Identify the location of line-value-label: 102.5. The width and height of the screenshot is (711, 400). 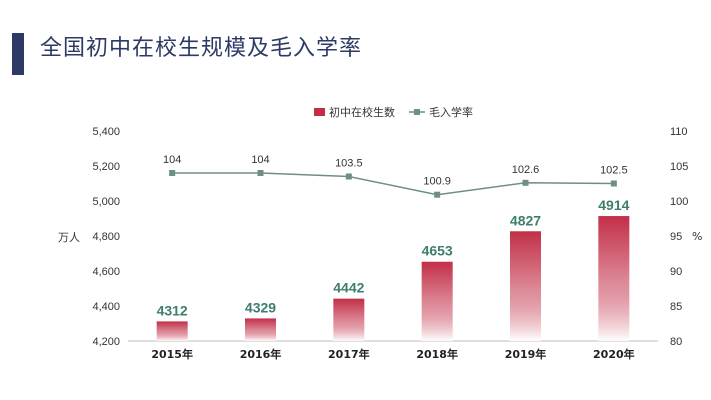
(614, 171).